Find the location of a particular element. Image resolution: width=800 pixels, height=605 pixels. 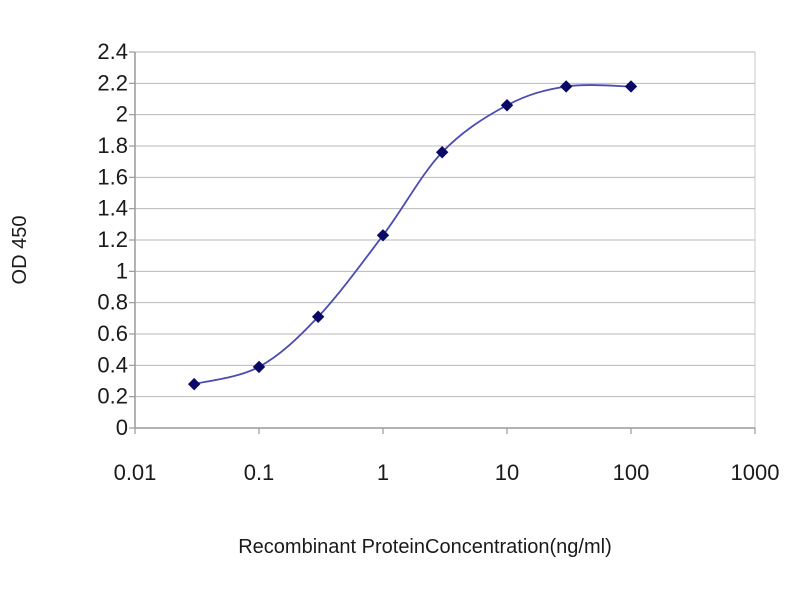

y-tick-label: 2.2 is located at coordinates (112, 82).